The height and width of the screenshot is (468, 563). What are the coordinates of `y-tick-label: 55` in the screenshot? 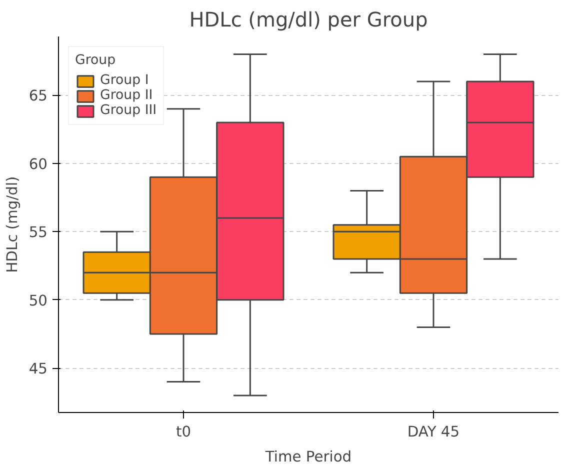 It's located at (38, 233).